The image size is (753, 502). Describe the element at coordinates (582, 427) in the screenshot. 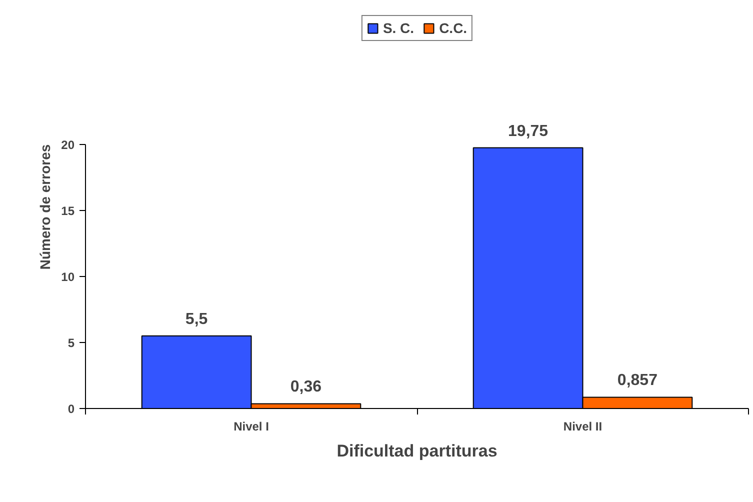

I see `x-tick-label: Nivel II` at that location.